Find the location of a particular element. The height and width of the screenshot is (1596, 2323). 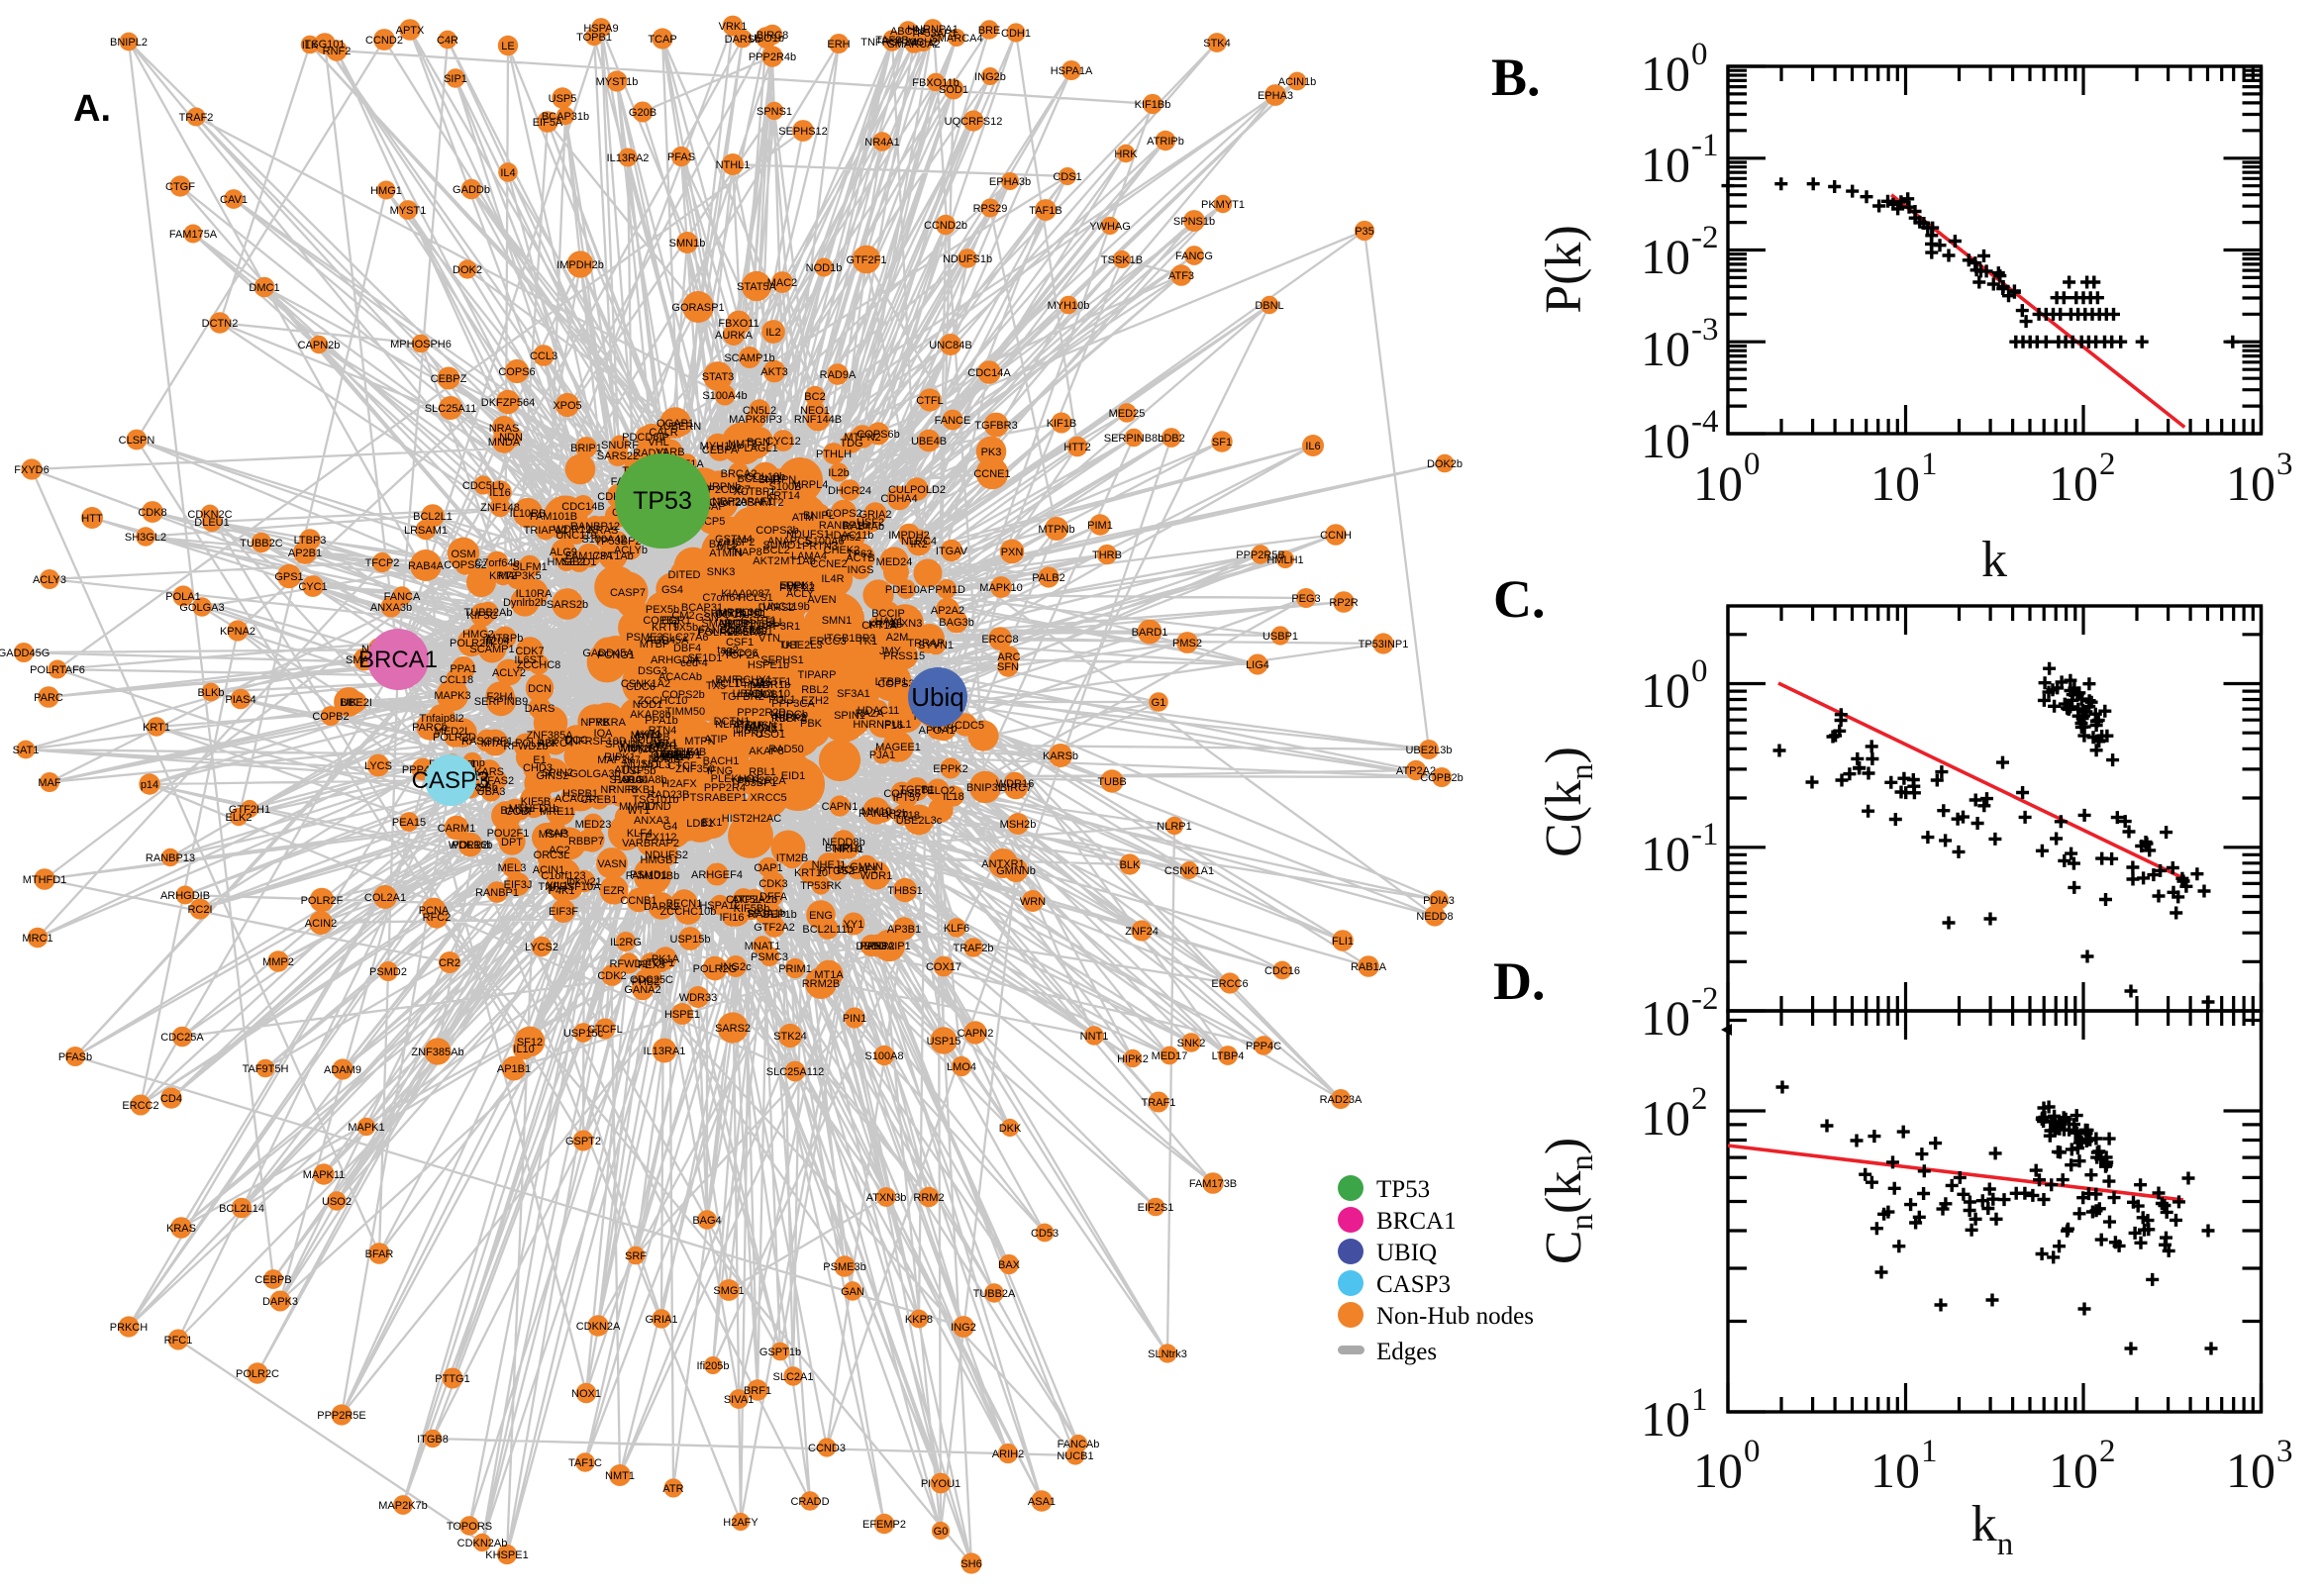

svg-text: WDR33 is located at coordinates (698, 998).